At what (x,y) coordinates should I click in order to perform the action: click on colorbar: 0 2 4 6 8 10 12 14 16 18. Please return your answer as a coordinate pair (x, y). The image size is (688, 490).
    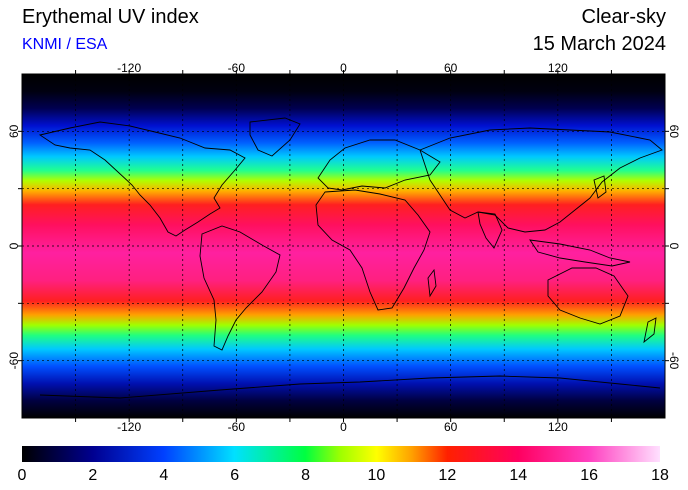
    Looking at the image, I should click on (343, 465).